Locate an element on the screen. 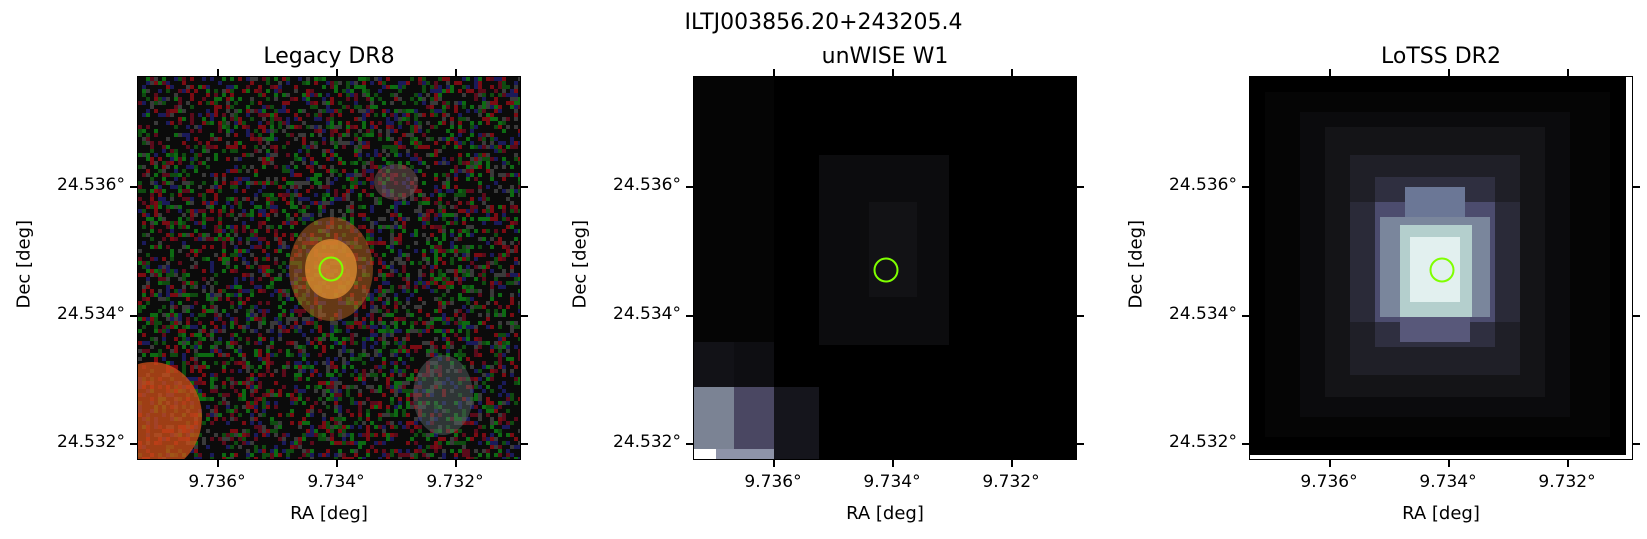  y-axis-label-panel-3: Dec [deg] is located at coordinates (1136, 264).